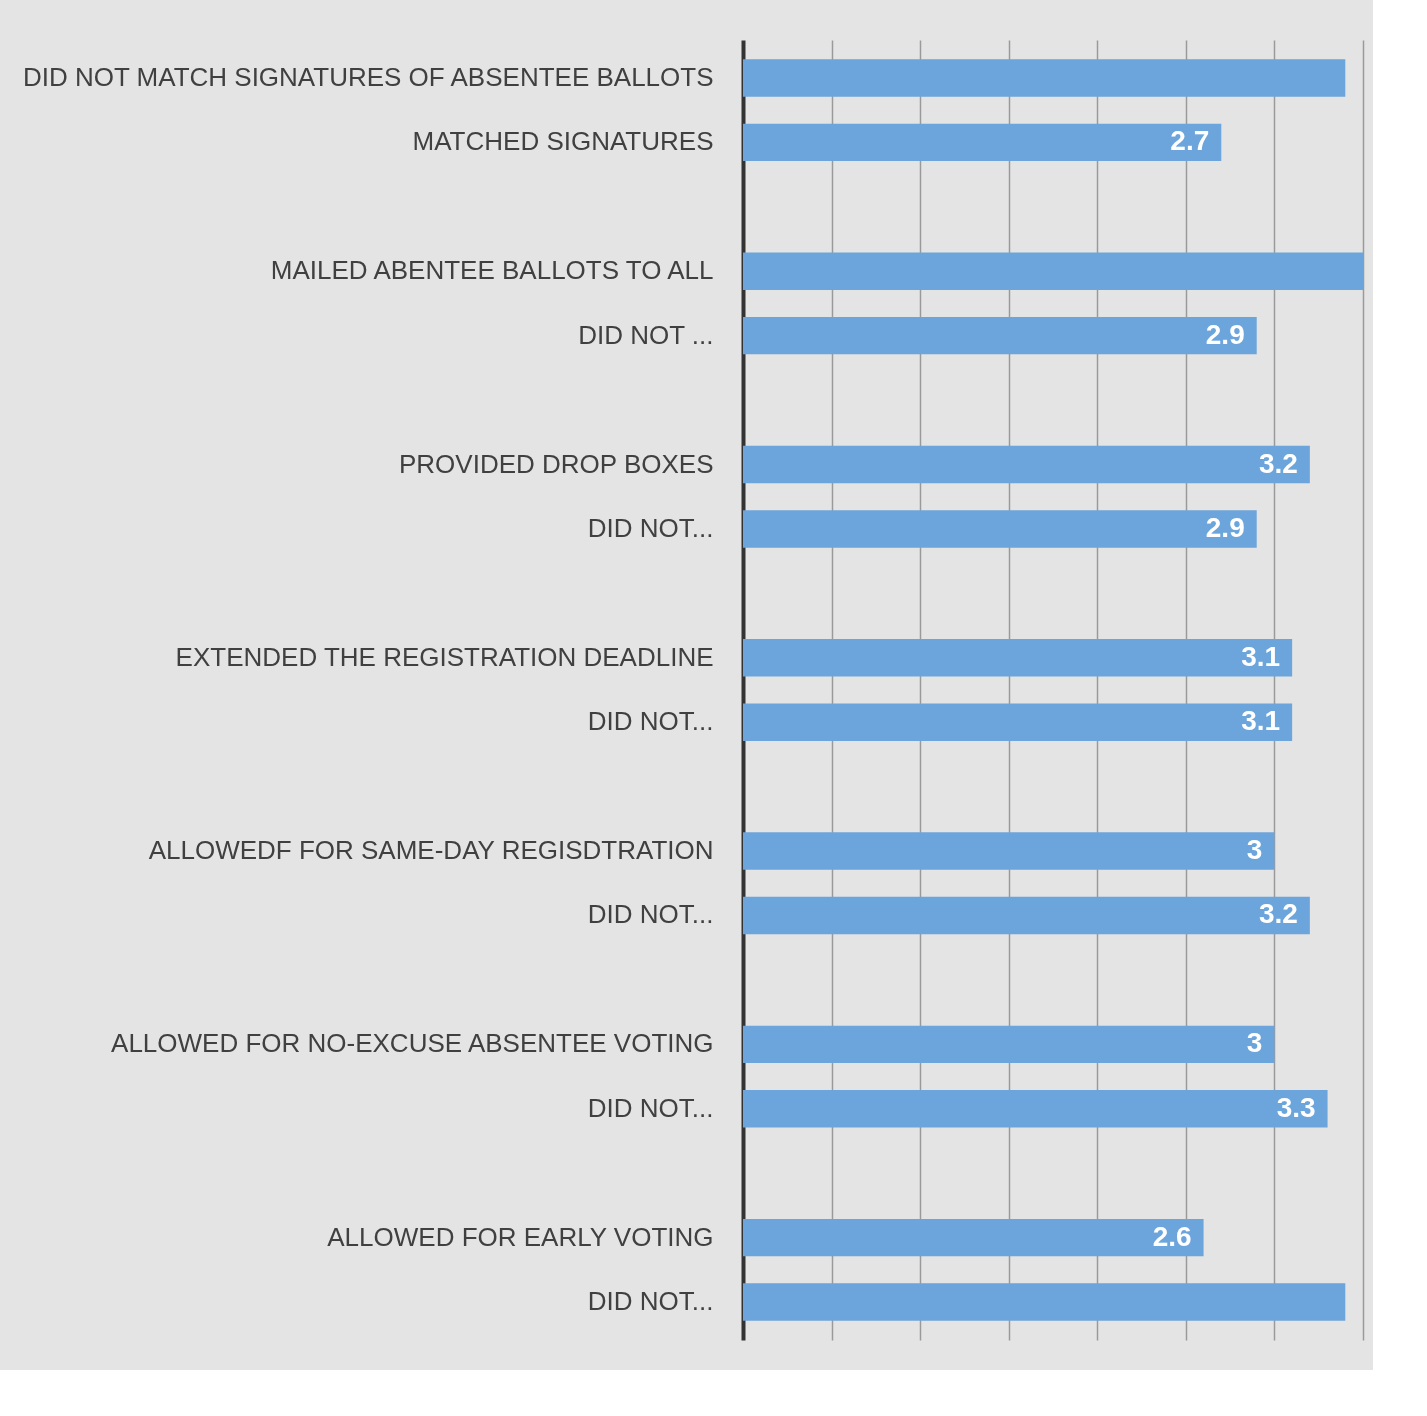  I want to click on y-tick-label: MATCHED SIGNATURES, so click(563, 141).